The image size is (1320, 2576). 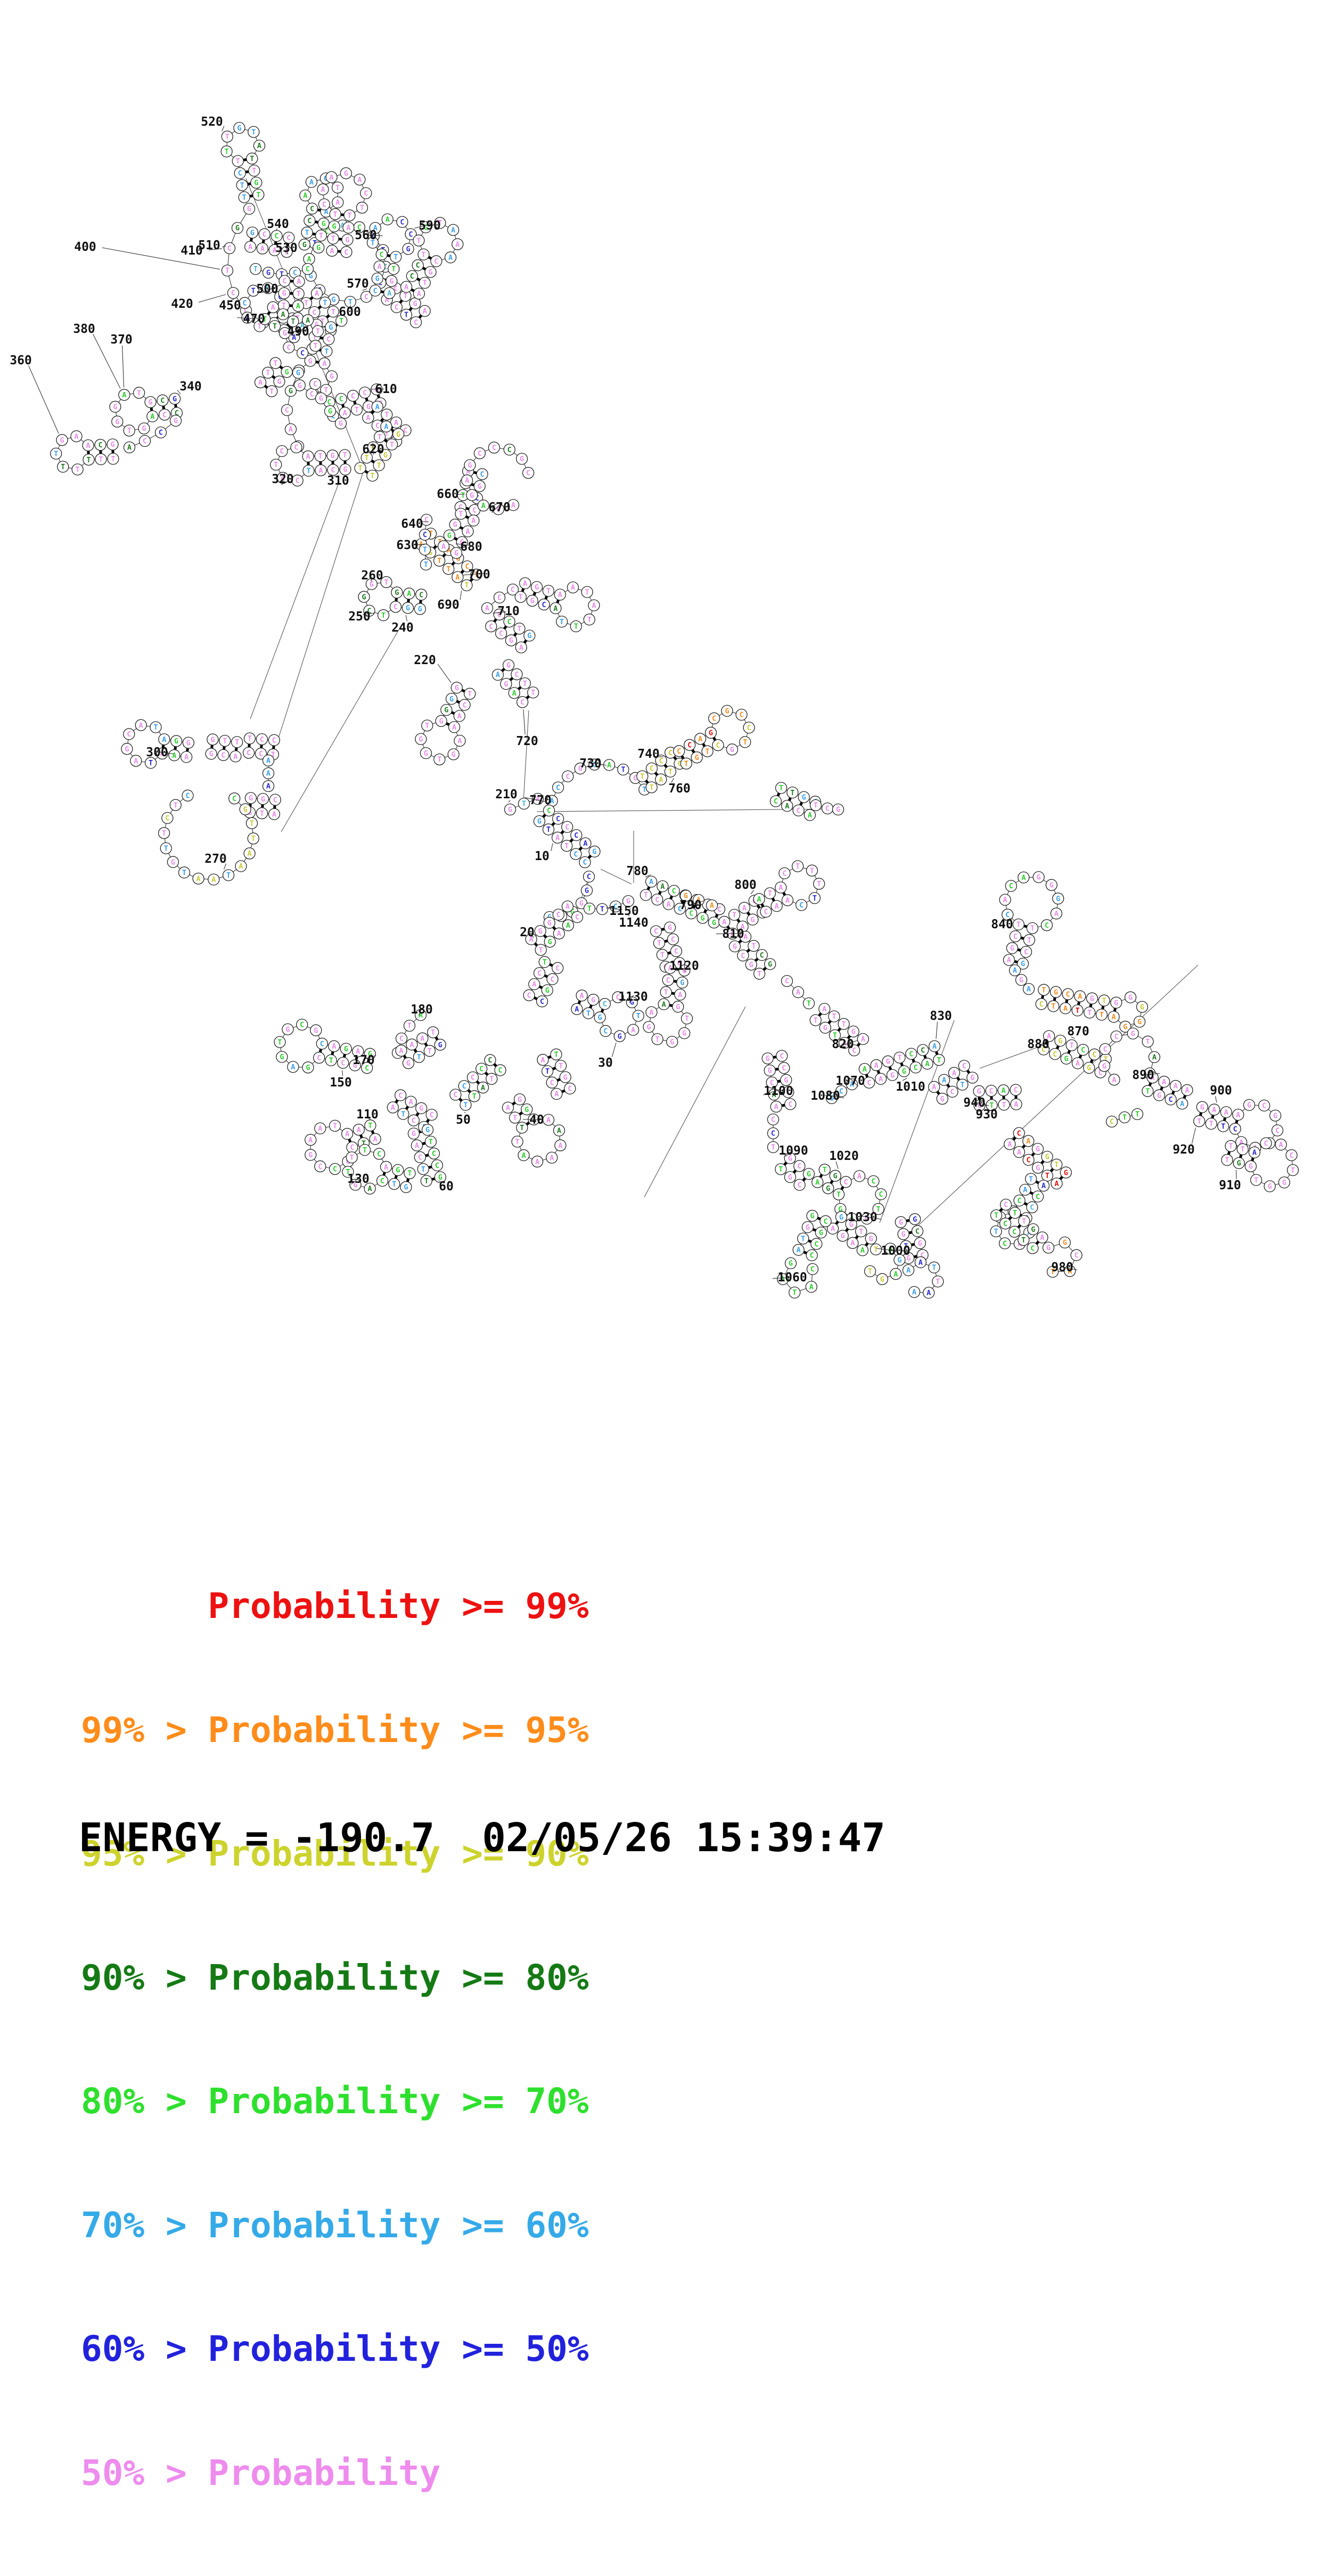 I want to click on residue-label: 920, so click(x=1184, y=1150).